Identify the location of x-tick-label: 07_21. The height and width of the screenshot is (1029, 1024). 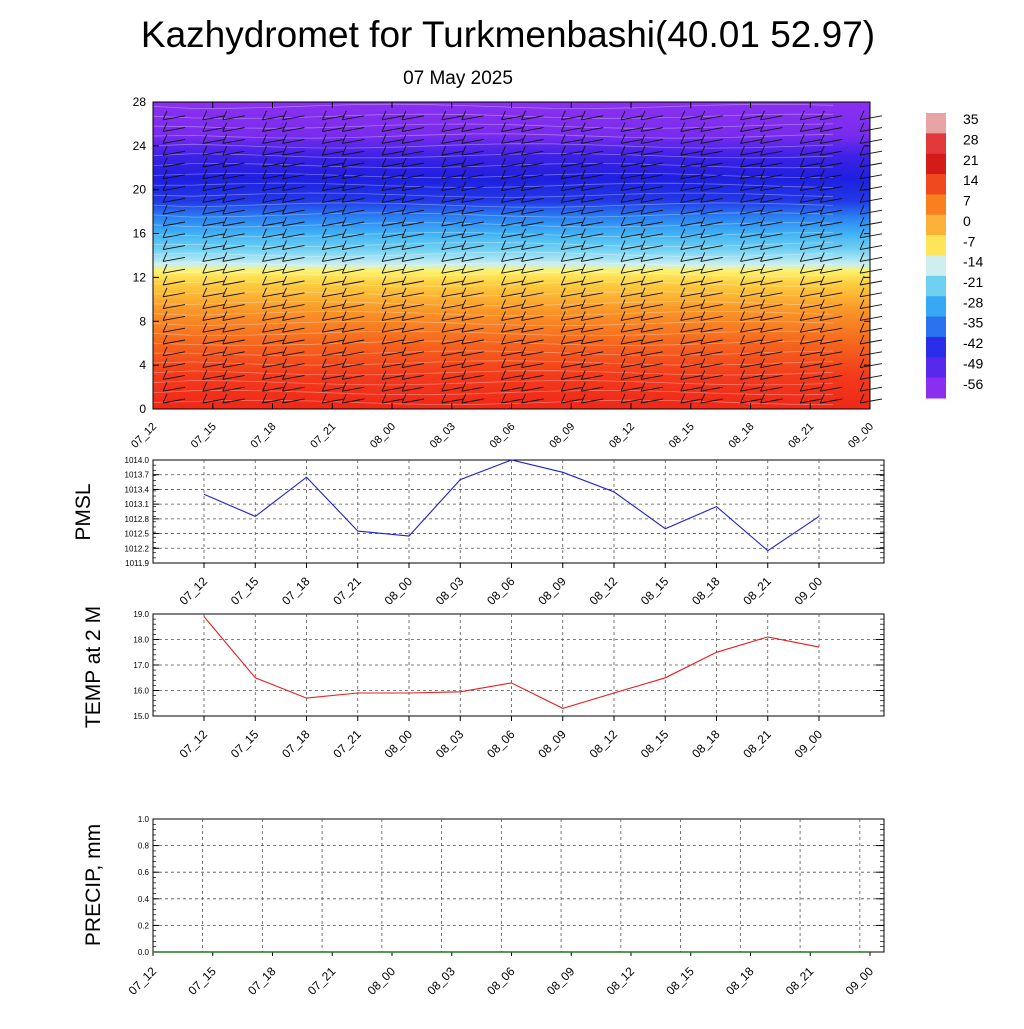
(323, 436).